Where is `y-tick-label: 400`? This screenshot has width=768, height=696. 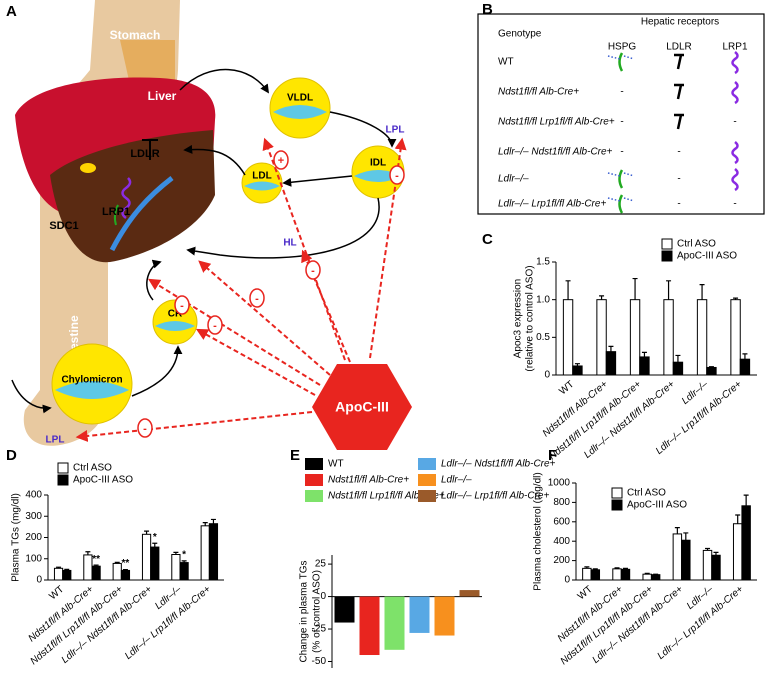 y-tick-label: 400 is located at coordinates (561, 541).